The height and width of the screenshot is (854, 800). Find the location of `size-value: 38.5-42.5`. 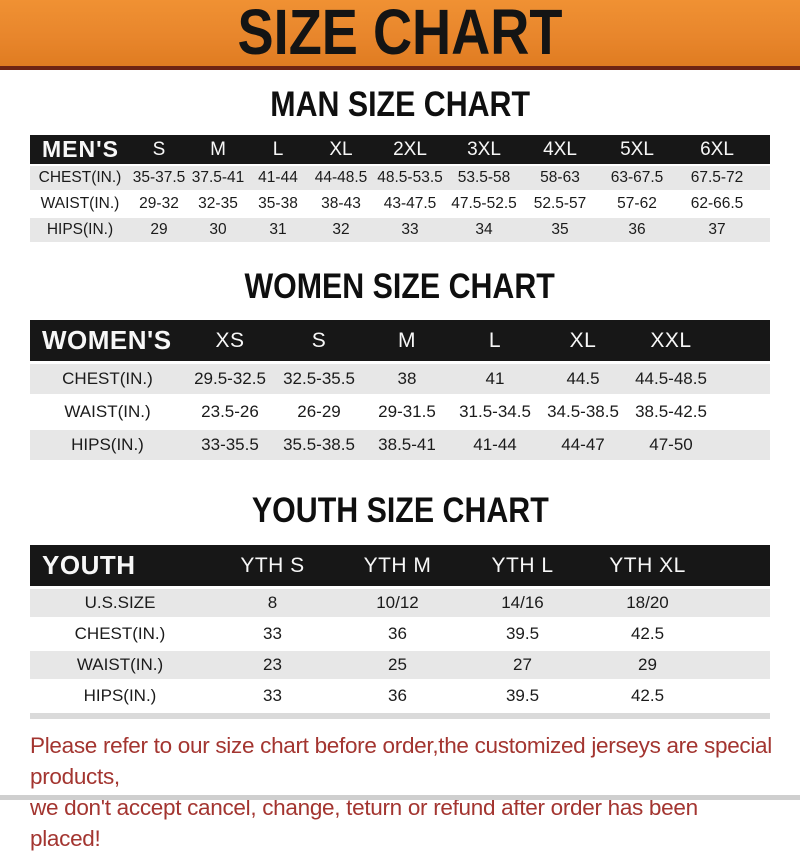

size-value: 38.5-42.5 is located at coordinates (671, 413).